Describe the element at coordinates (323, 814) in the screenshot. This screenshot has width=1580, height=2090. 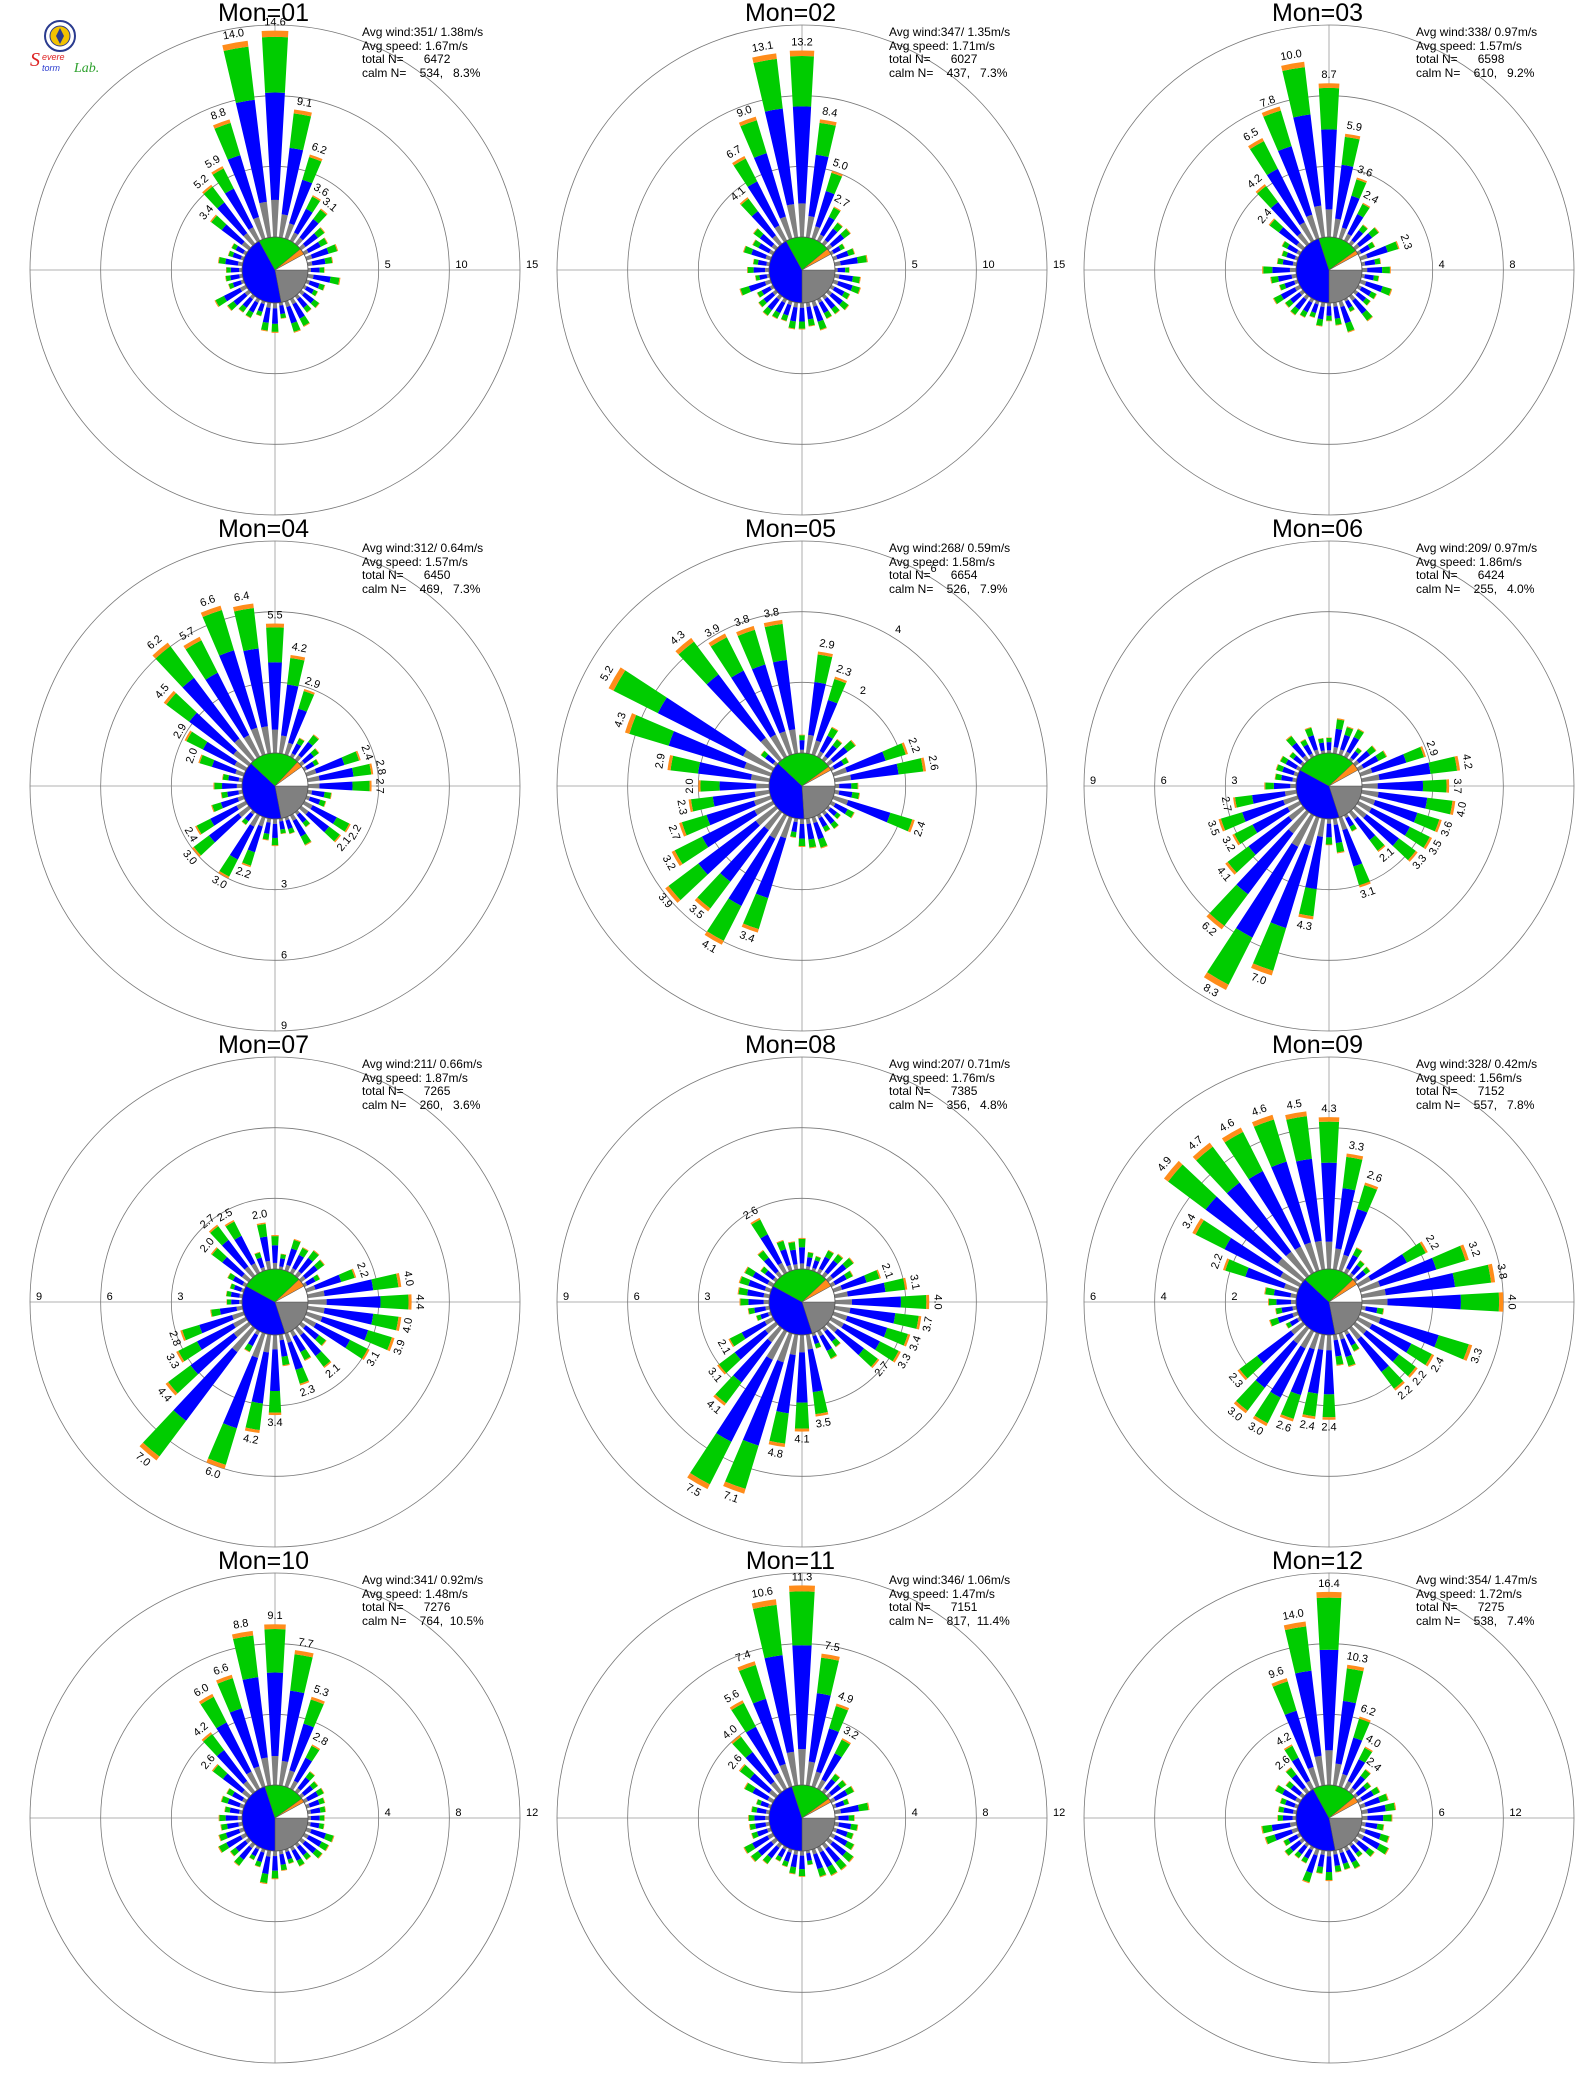
I see `rose-bar-120-bin1` at that location.